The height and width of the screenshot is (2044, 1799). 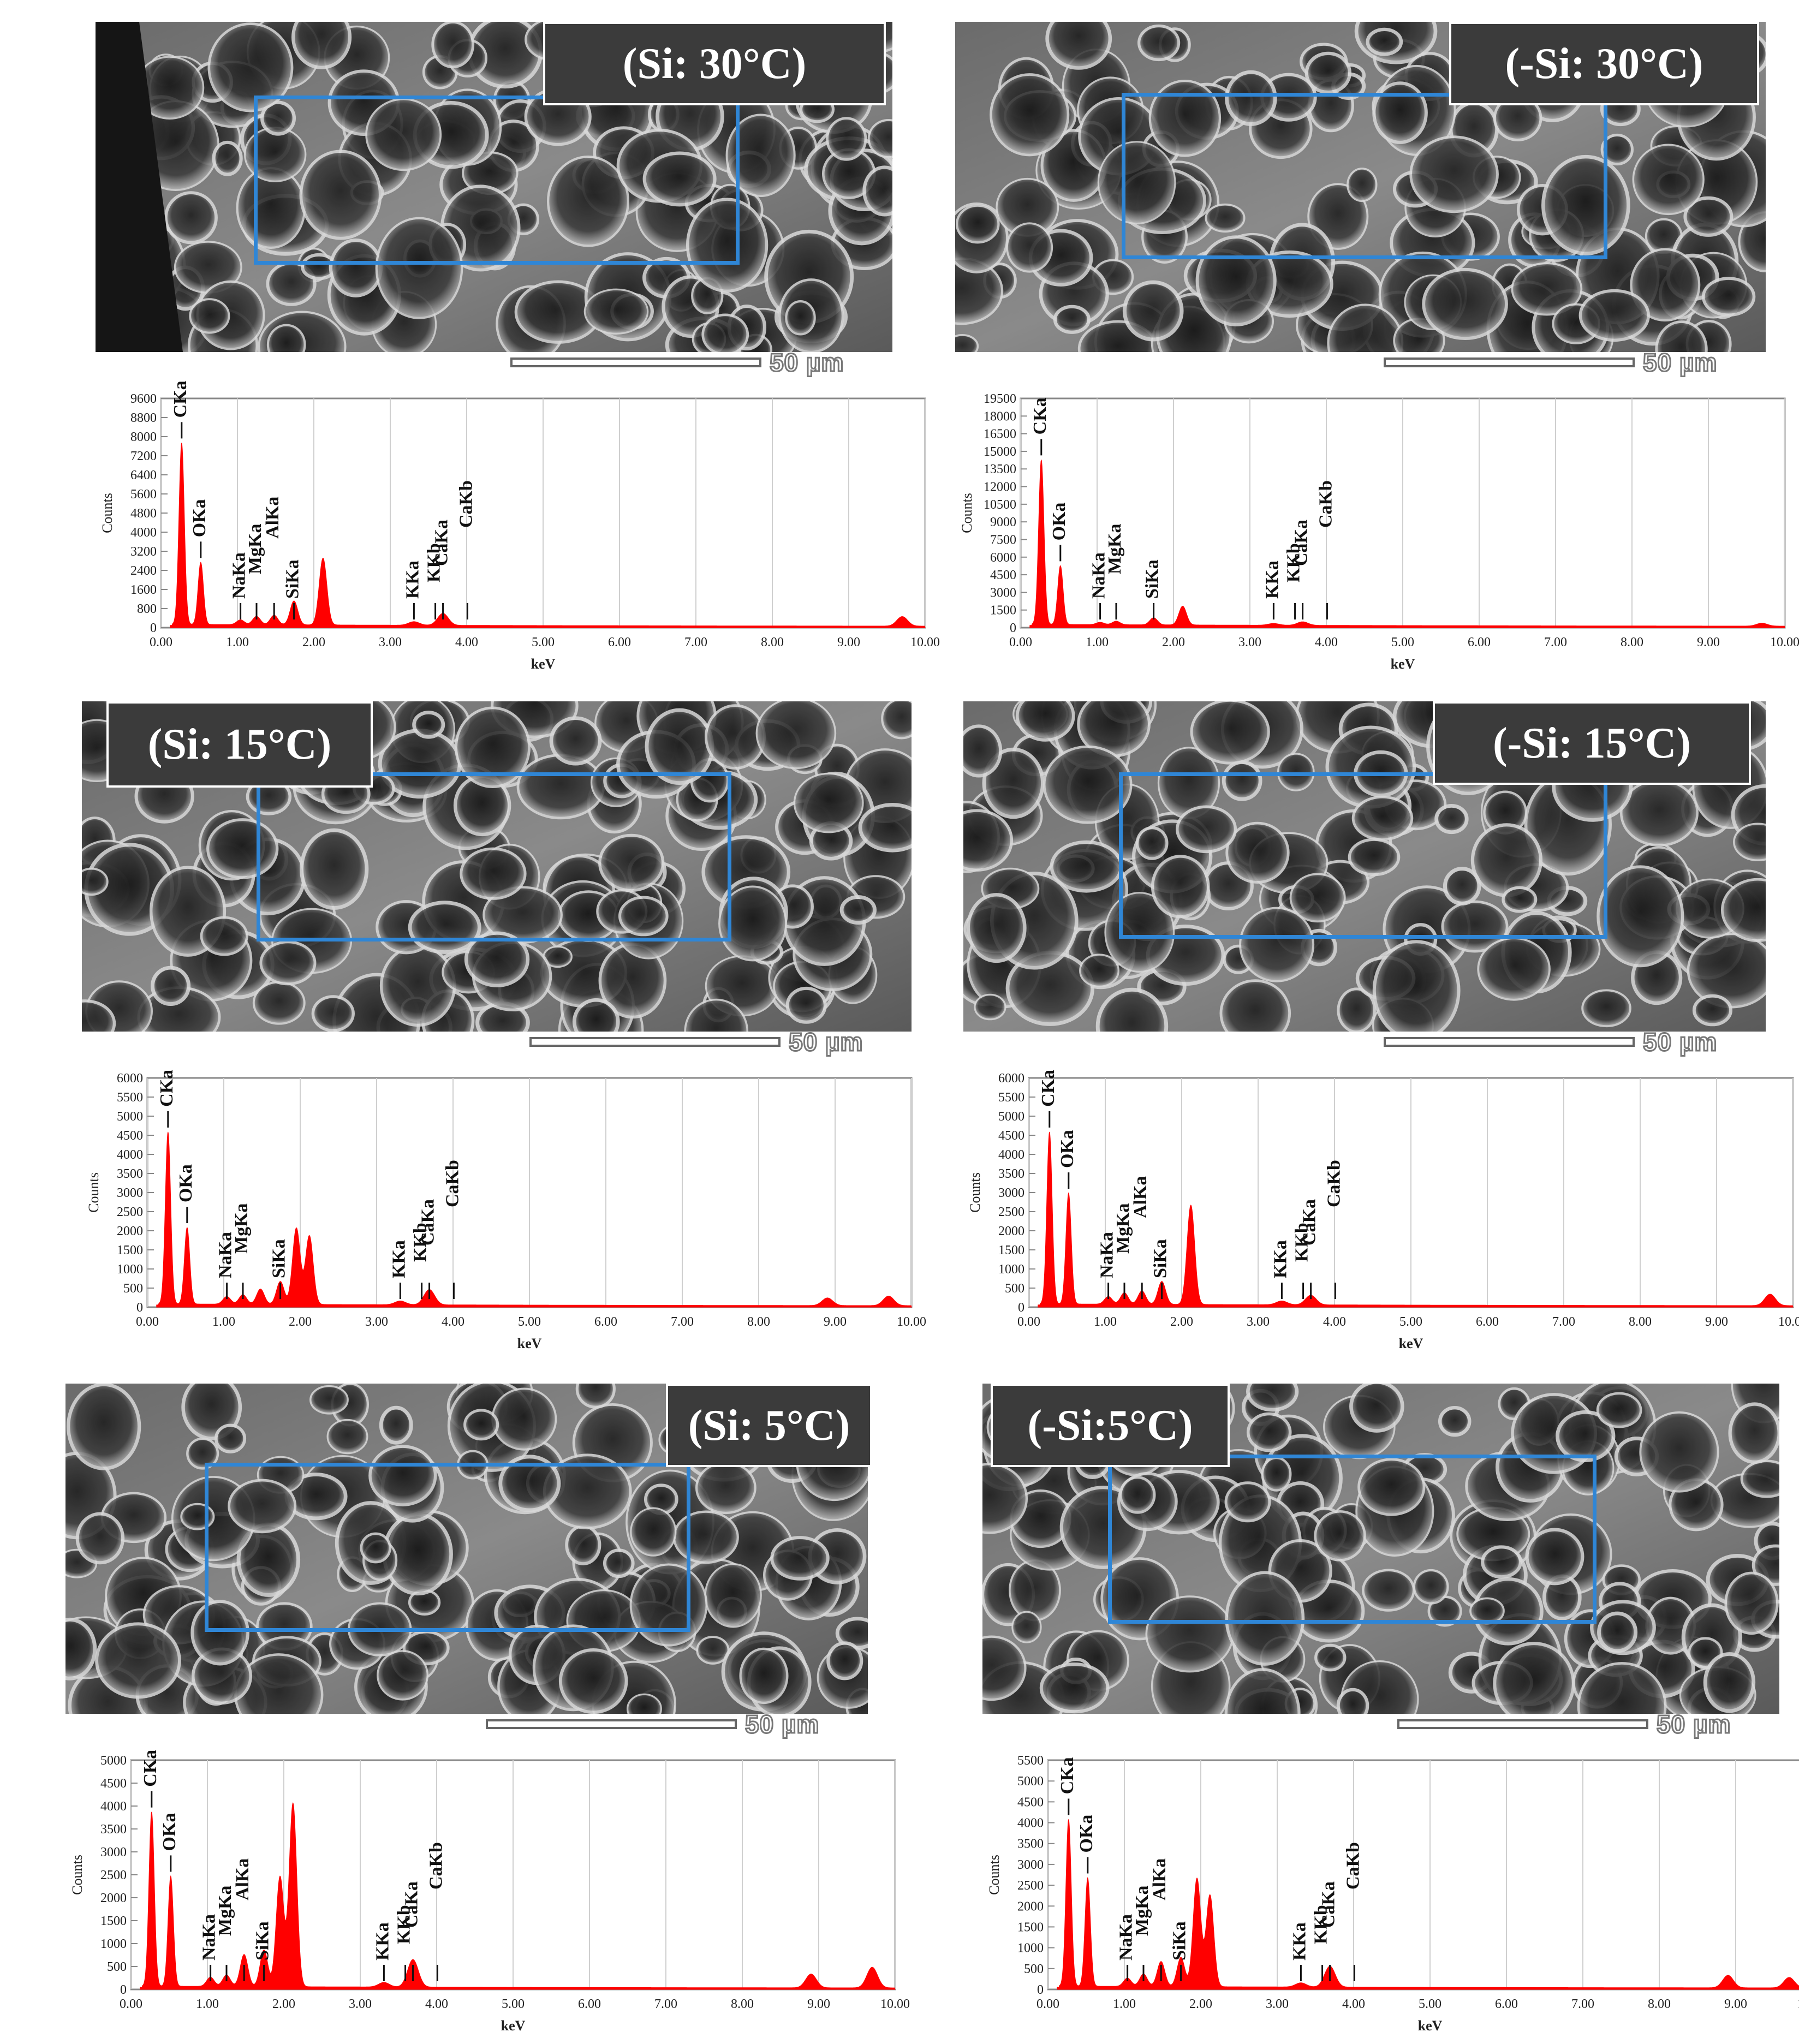 What do you see at coordinates (1604, 64) in the screenshot?
I see `sample-label: (-Si: 30°C)` at bounding box center [1604, 64].